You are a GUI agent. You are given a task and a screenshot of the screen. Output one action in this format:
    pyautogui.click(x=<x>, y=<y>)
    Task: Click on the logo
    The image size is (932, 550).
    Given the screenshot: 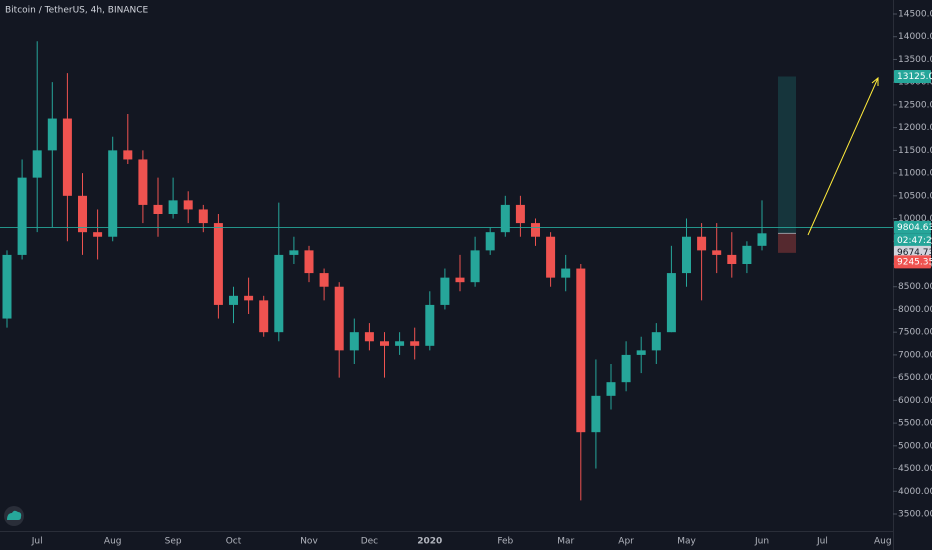 What is the action you would take?
    pyautogui.click(x=14, y=516)
    